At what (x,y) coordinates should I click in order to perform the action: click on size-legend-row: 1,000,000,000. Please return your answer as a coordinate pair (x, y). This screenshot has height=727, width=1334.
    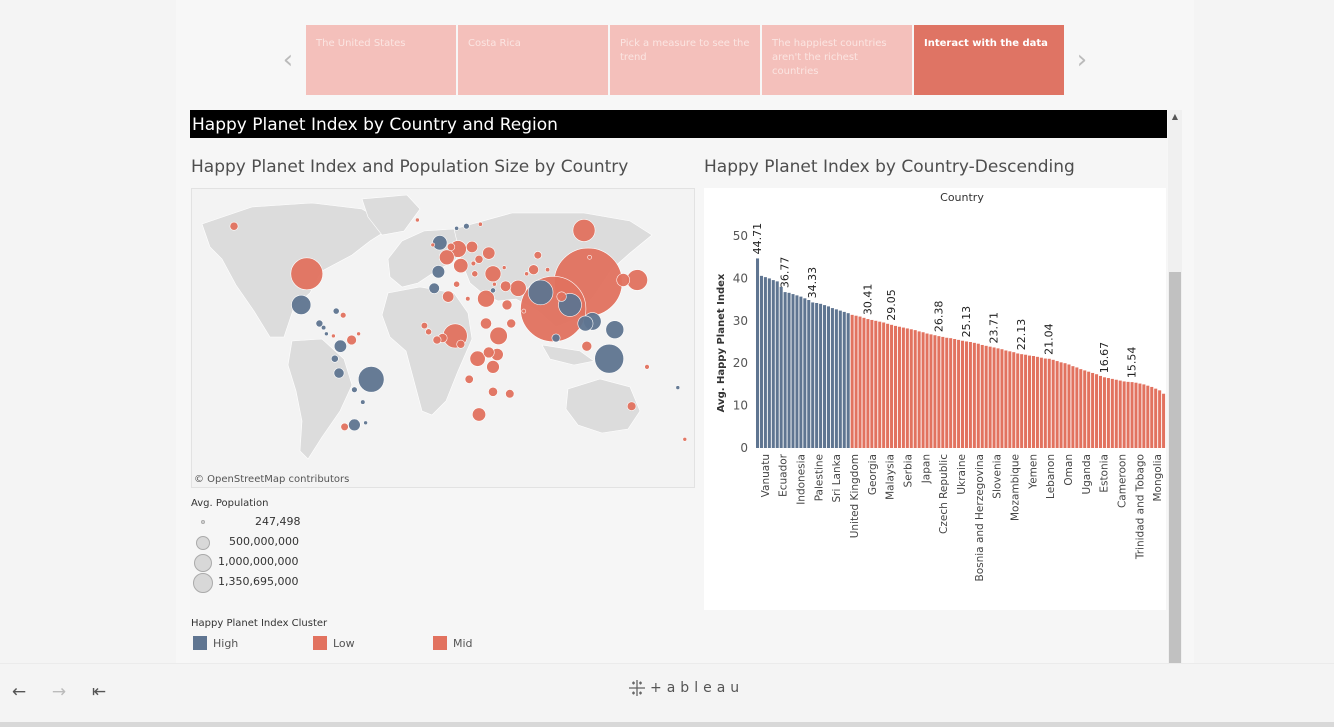
    Looking at the image, I should click on (261, 564).